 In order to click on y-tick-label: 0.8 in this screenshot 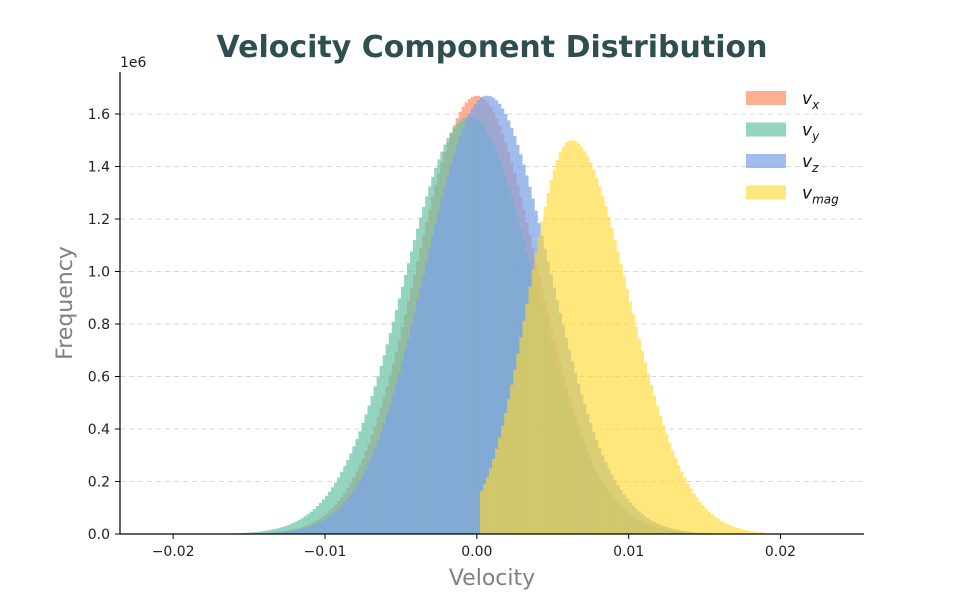, I will do `click(99, 325)`.